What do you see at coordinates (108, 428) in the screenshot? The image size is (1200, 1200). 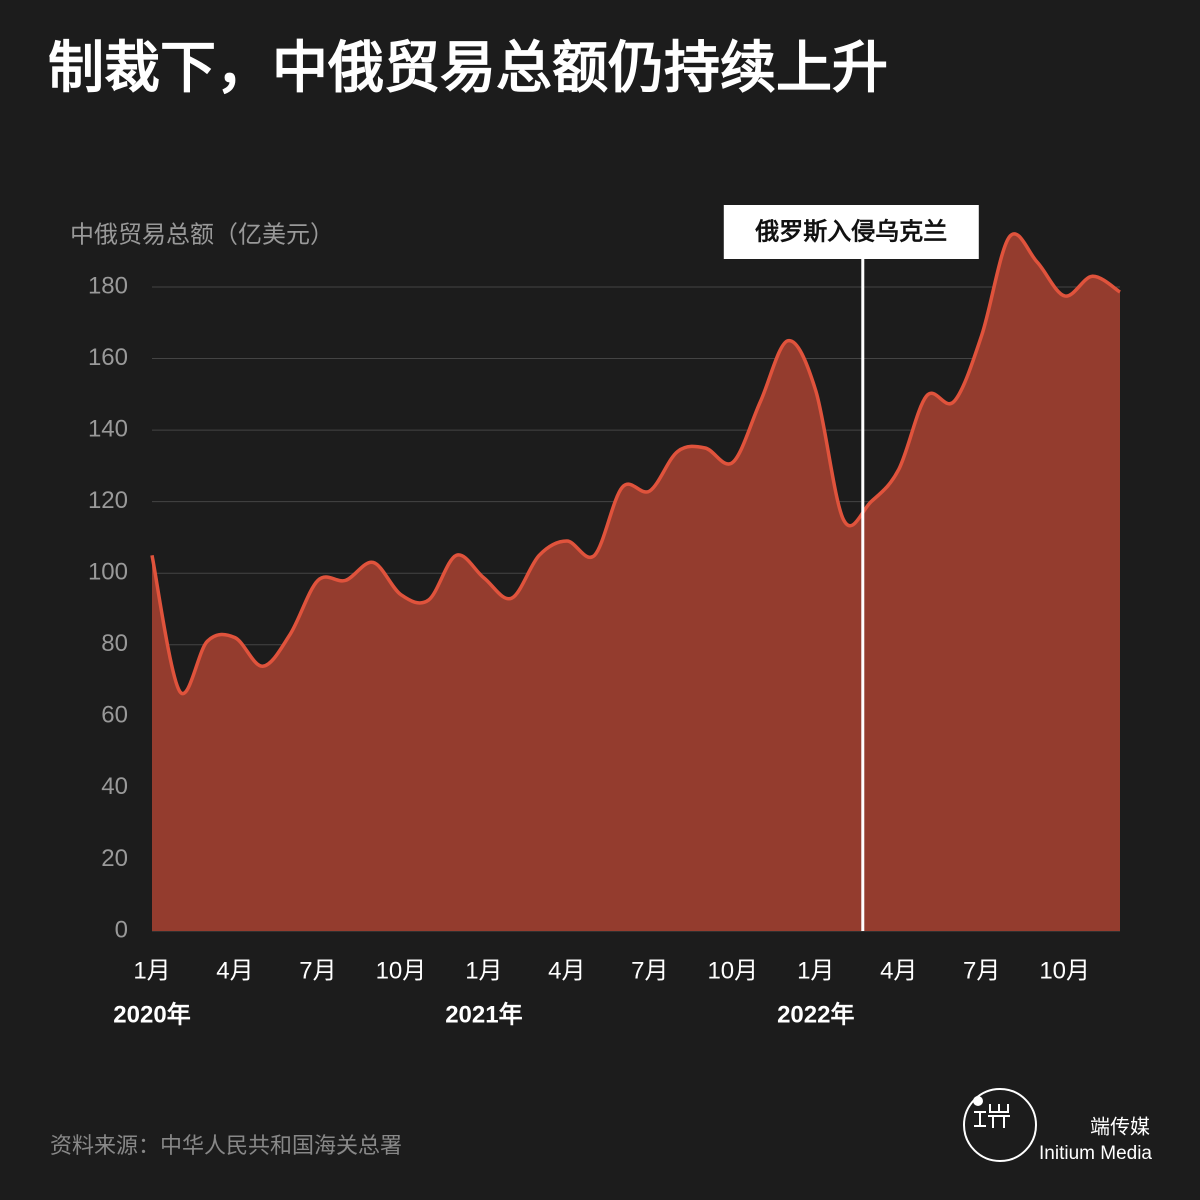 I see `y-tick-label: 140` at bounding box center [108, 428].